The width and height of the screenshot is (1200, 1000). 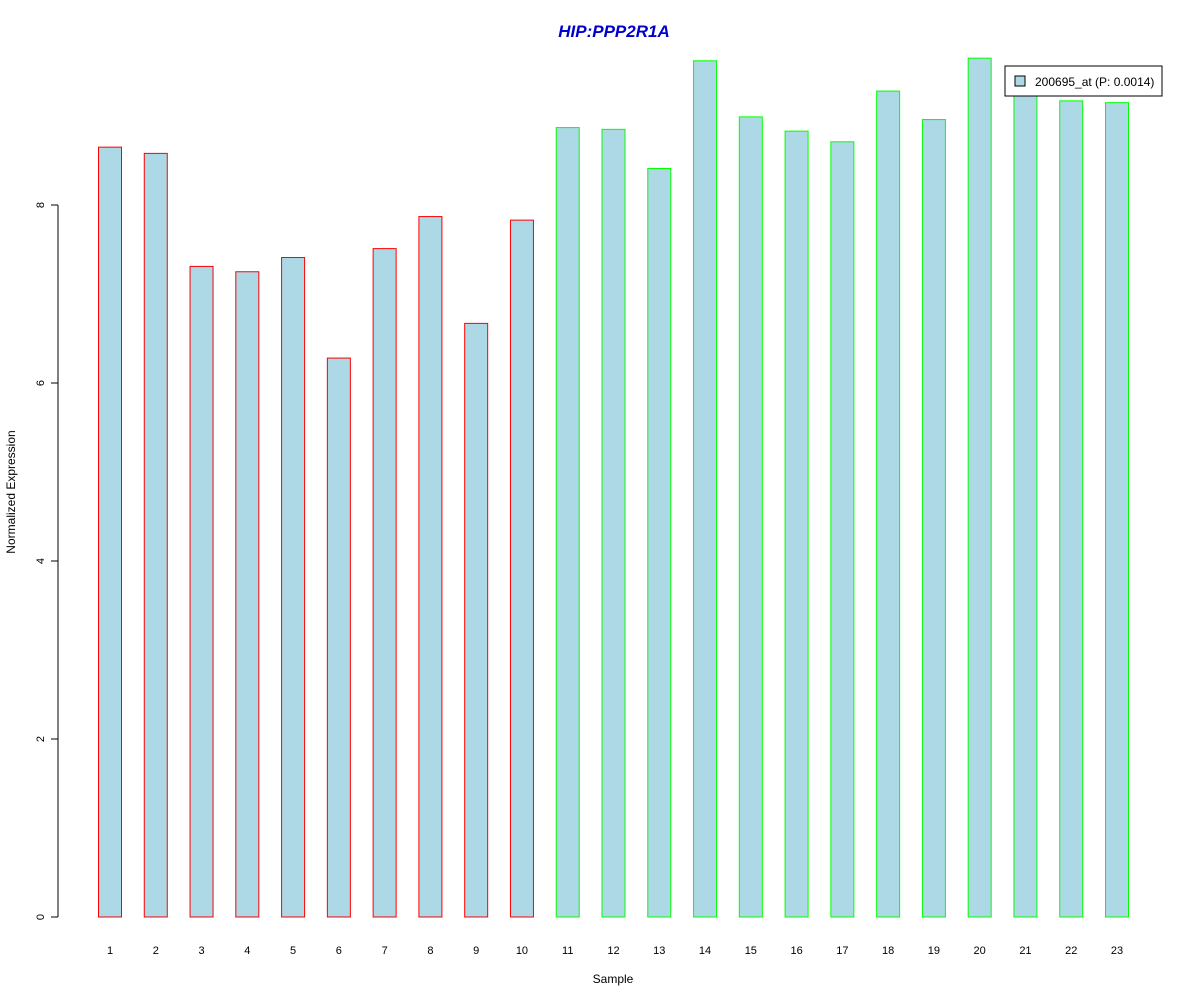 I want to click on x-tick-label: 13, so click(x=659, y=951).